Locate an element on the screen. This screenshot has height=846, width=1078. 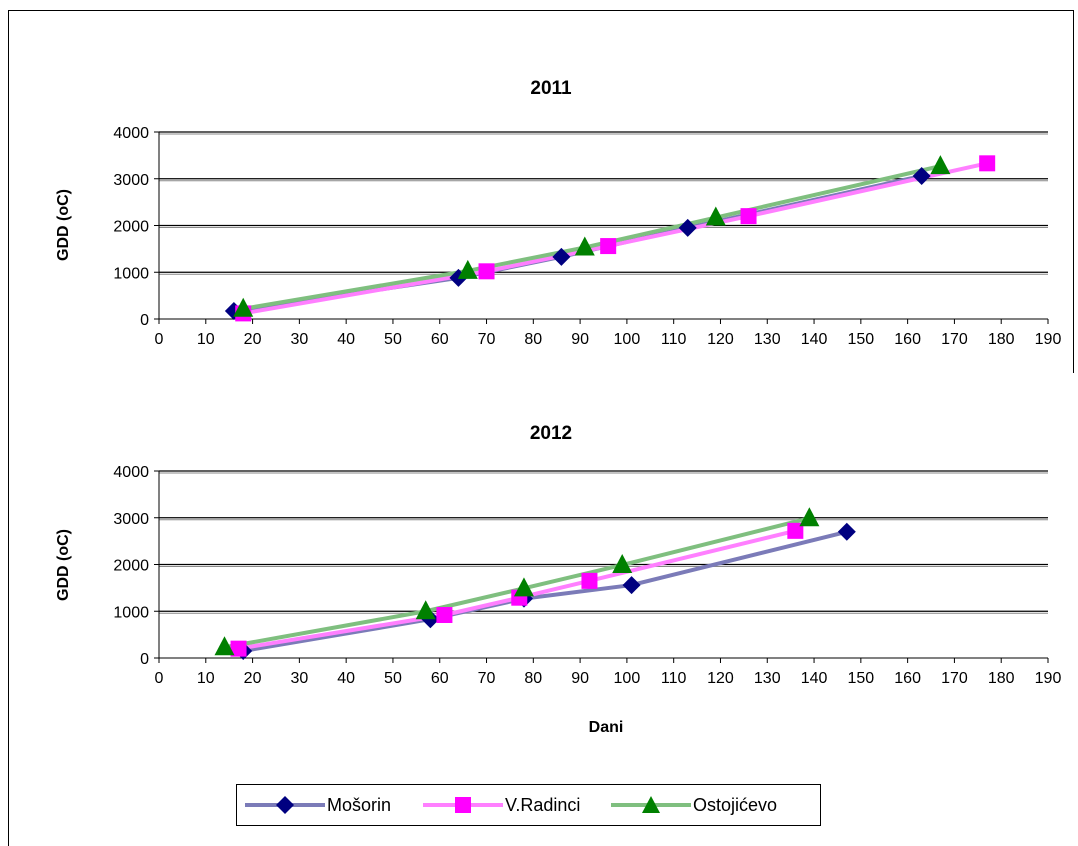
chart-title: 2011 is located at coordinates (551, 88).